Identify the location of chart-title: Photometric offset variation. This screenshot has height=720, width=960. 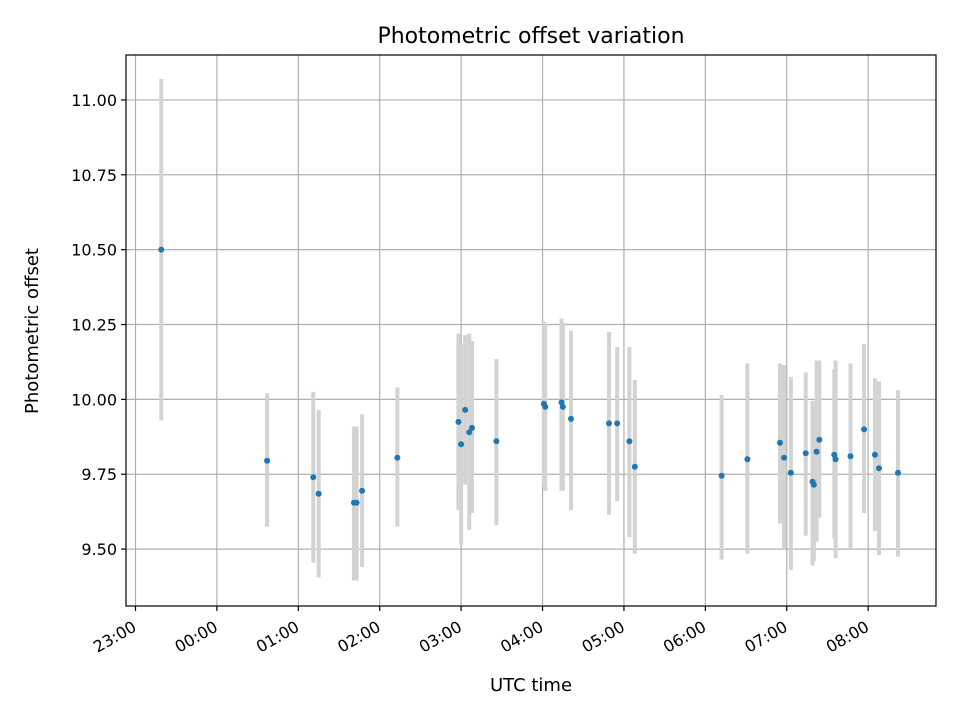
(530, 36).